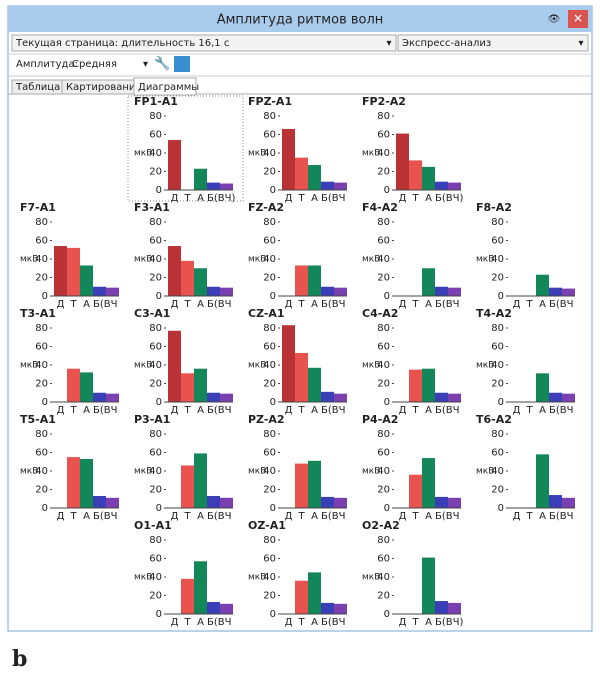  What do you see at coordinates (384, 101) in the screenshot?
I see `chart-title: FP2-A2` at bounding box center [384, 101].